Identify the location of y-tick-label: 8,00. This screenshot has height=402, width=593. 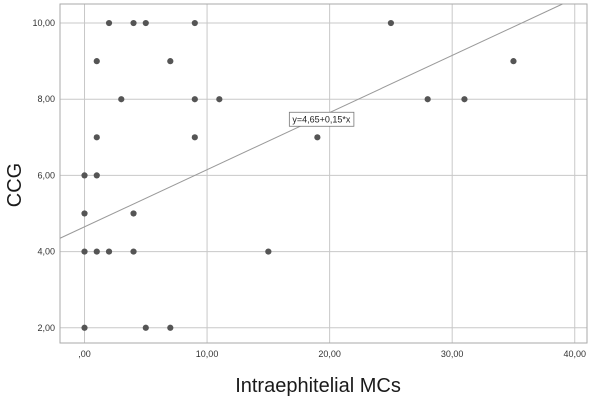
(46, 99).